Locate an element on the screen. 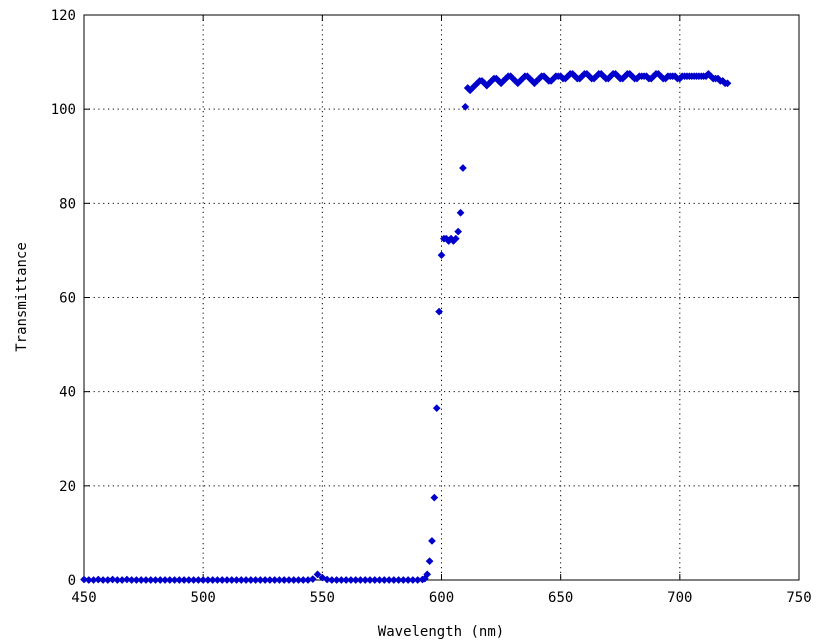 The height and width of the screenshot is (641, 819). y-tick-label: 60 is located at coordinates (67, 299).